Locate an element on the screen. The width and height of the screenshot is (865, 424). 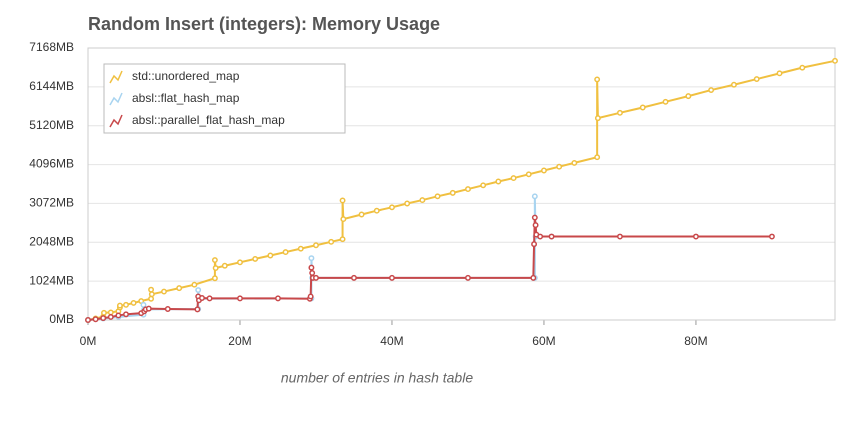
legend-label: absl::parallel_flat_hash_map is located at coordinates (208, 120).